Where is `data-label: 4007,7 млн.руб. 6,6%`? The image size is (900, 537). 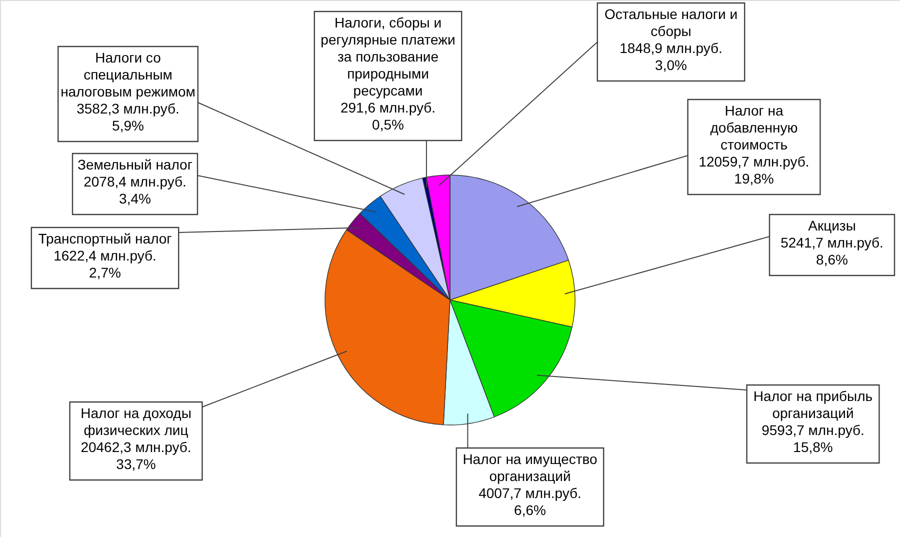
data-label: 4007,7 млн.руб. 6,6% is located at coordinates (530, 501).